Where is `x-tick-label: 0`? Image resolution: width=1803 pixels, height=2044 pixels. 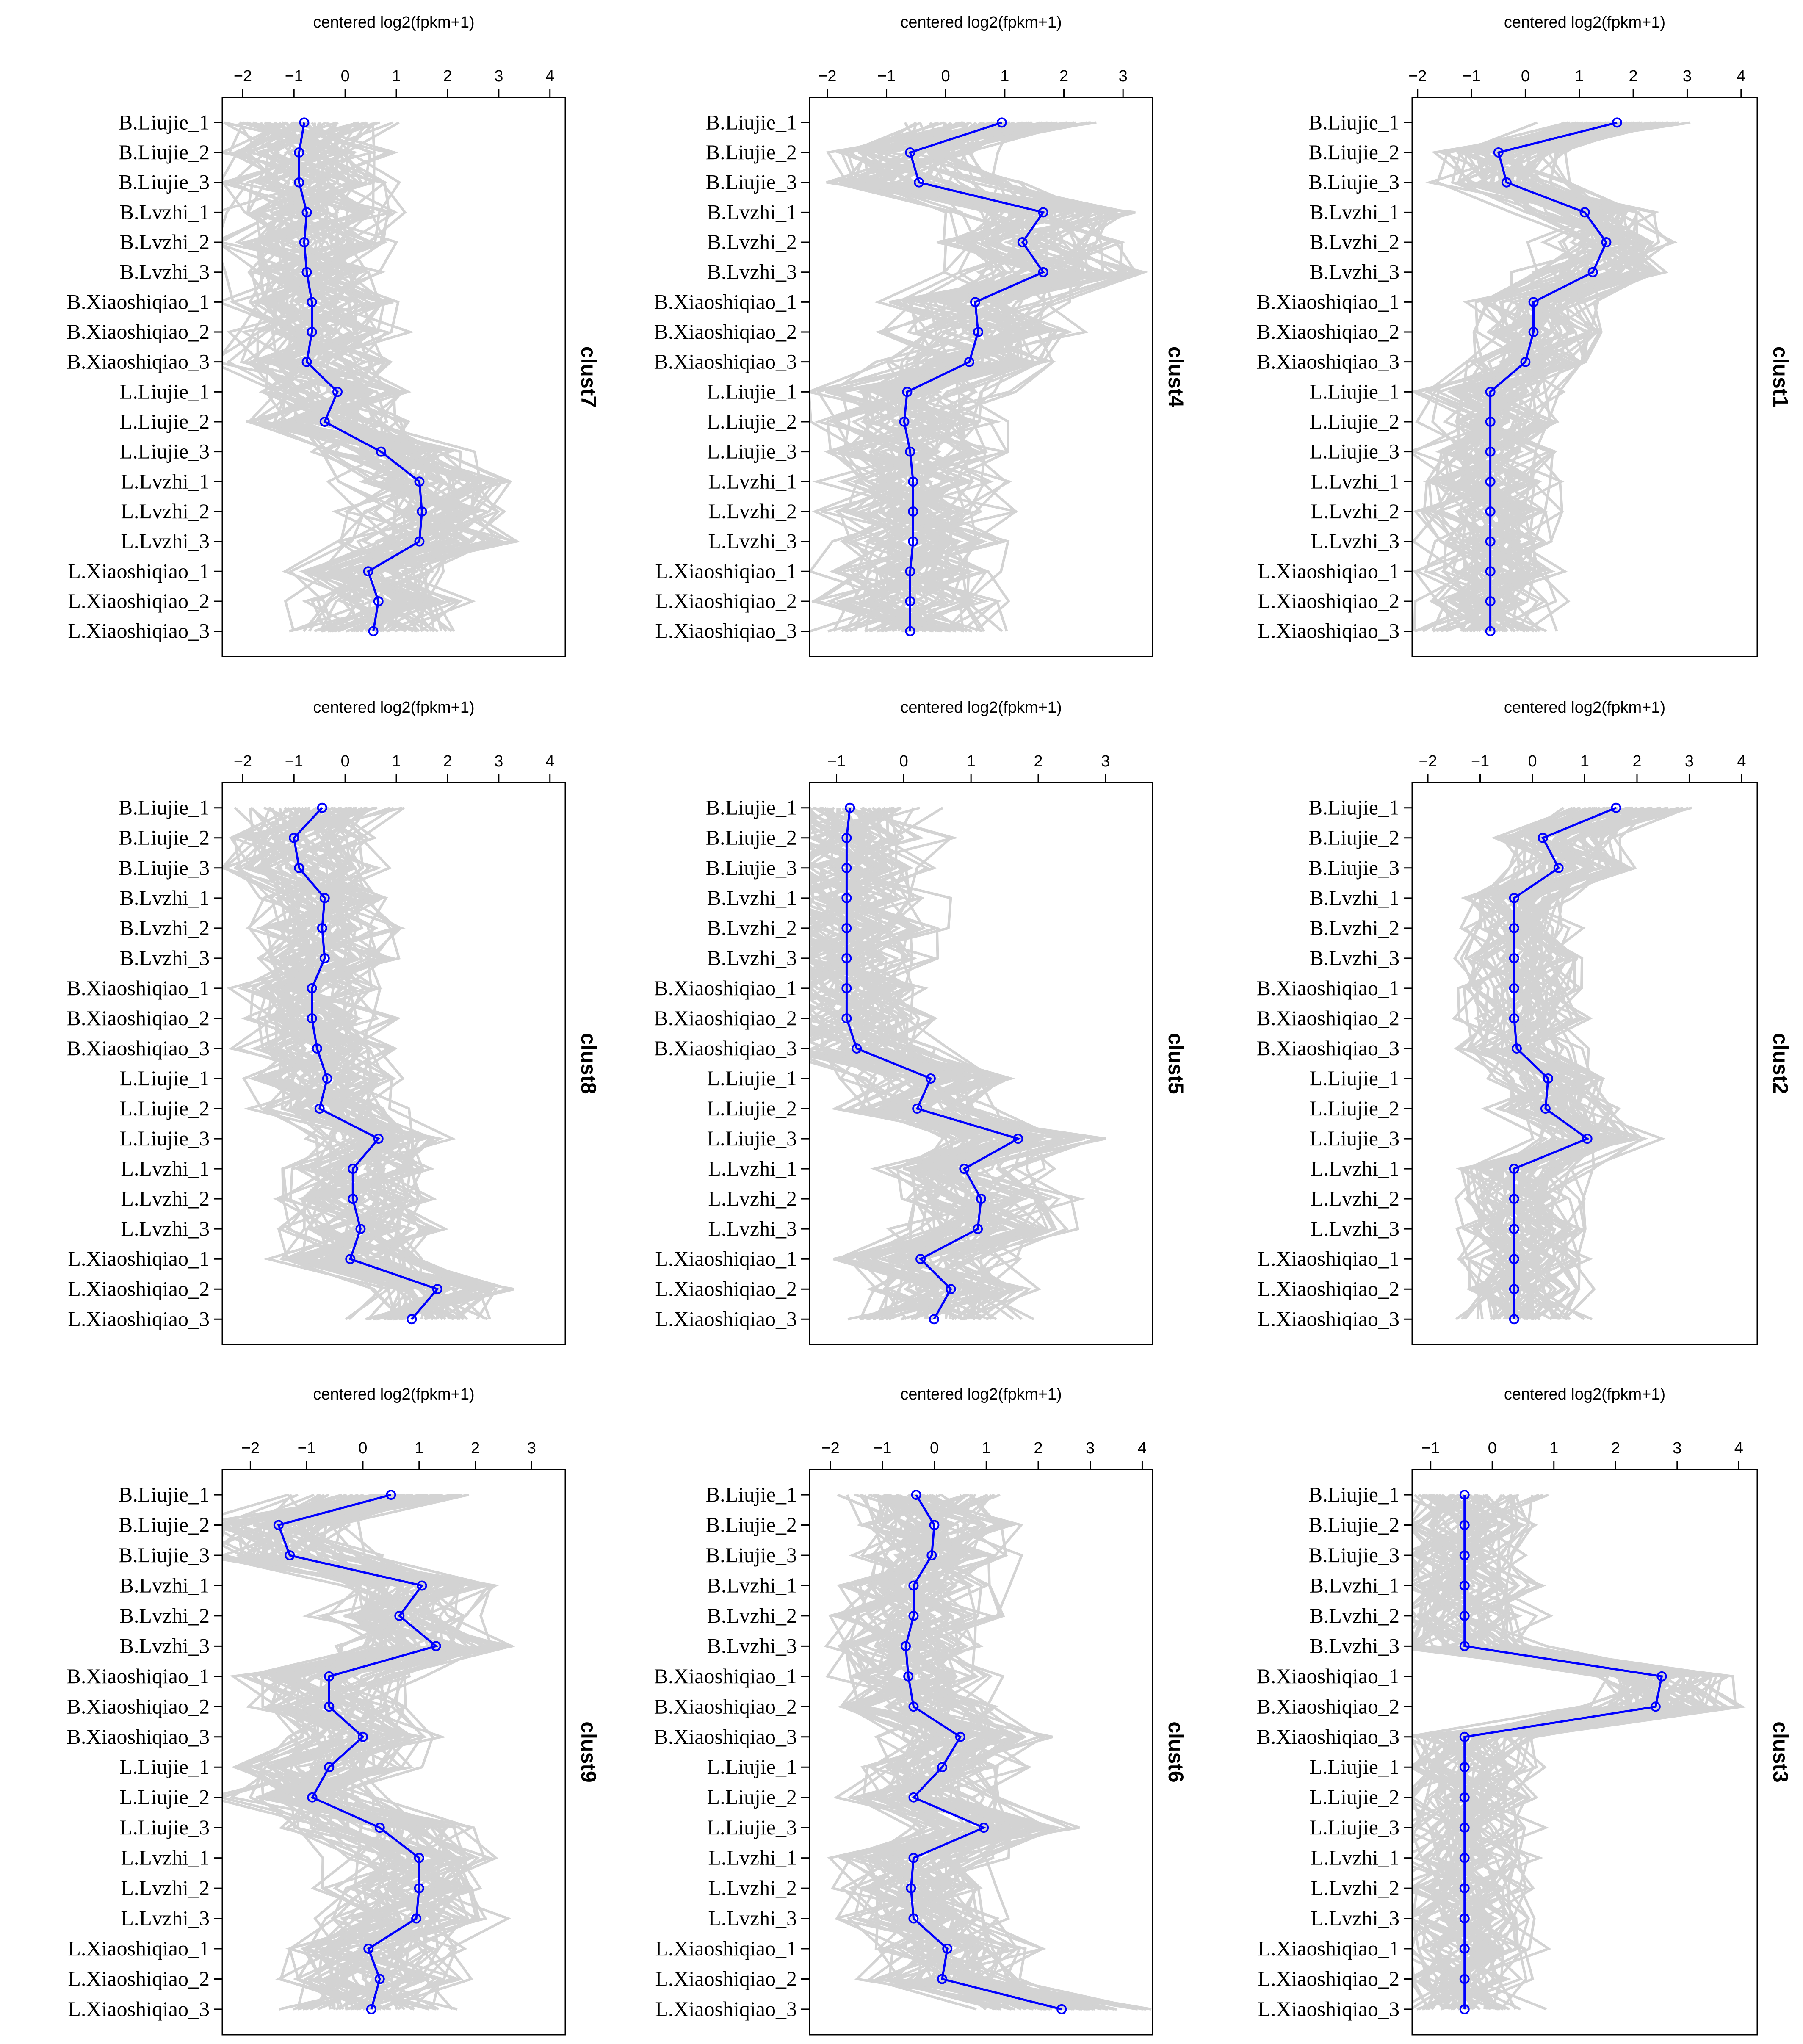 x-tick-label: 0 is located at coordinates (345, 761).